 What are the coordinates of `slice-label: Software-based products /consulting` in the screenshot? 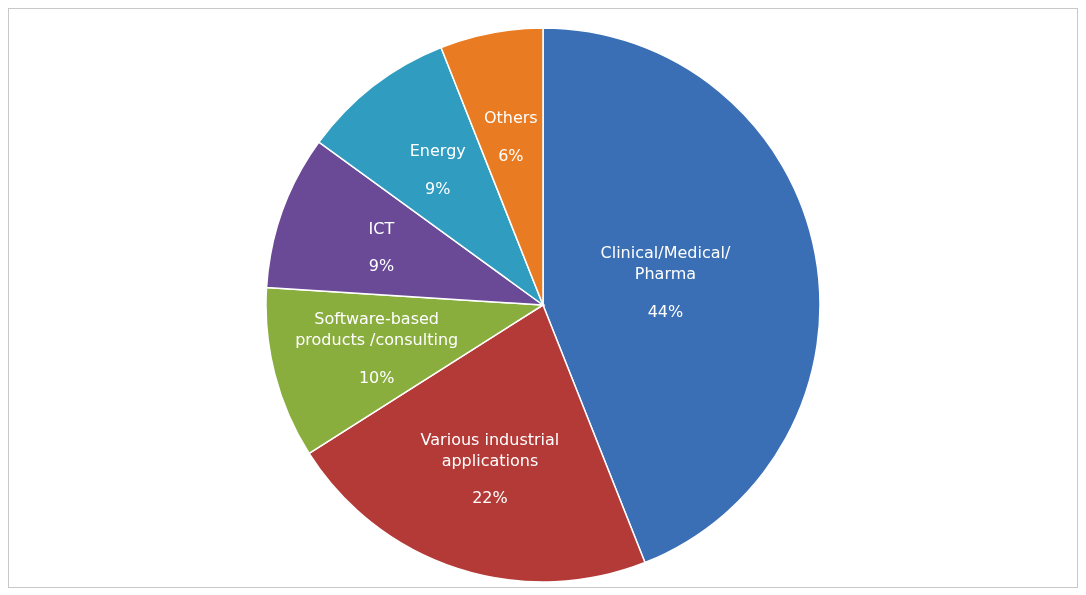 It's located at (377, 328).